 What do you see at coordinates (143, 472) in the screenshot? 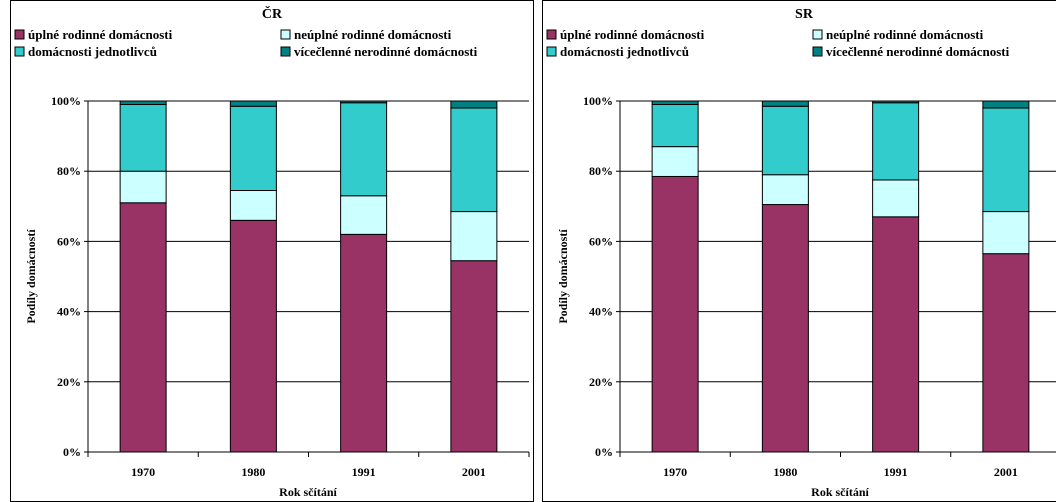
I see `cr-xtick-label-0: 1970` at bounding box center [143, 472].